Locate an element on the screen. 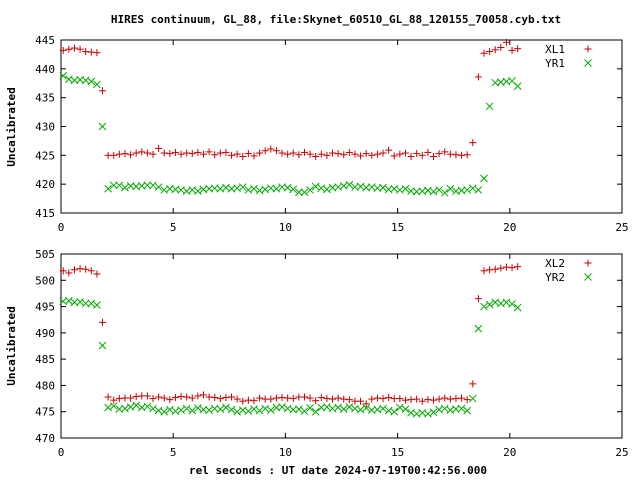 This screenshot has height=480, width=640. y-tick-label: 500 is located at coordinates (45, 280).